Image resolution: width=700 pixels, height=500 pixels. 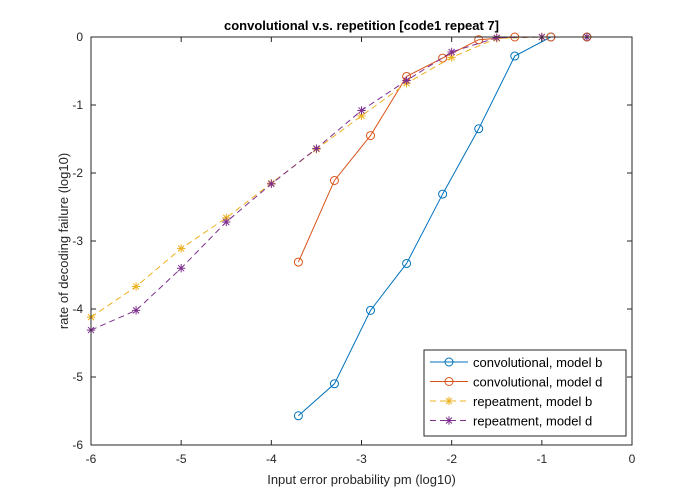 I want to click on y-tick-label: -5, so click(x=77, y=377).